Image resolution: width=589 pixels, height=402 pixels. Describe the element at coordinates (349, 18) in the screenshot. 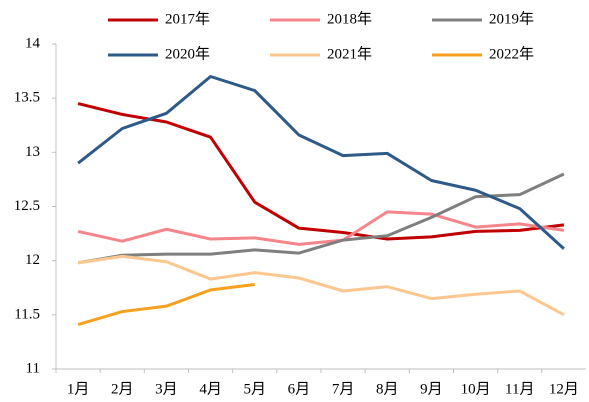

I see `legend-label: 2018年` at that location.